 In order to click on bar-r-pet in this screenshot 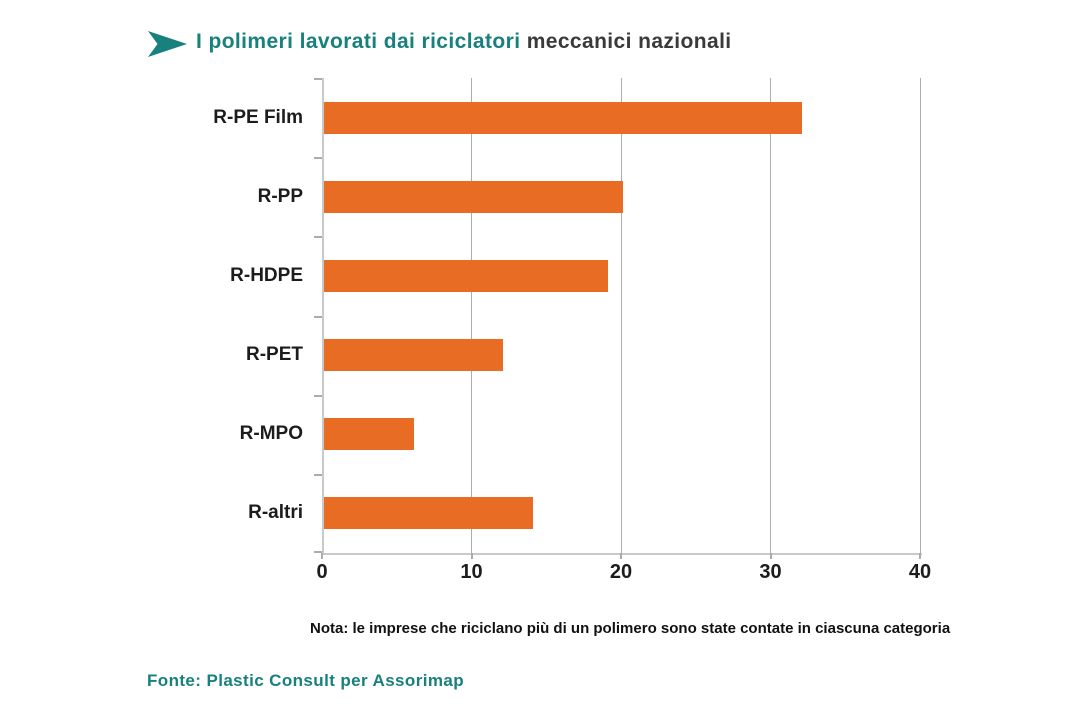, I will do `click(414, 355)`.